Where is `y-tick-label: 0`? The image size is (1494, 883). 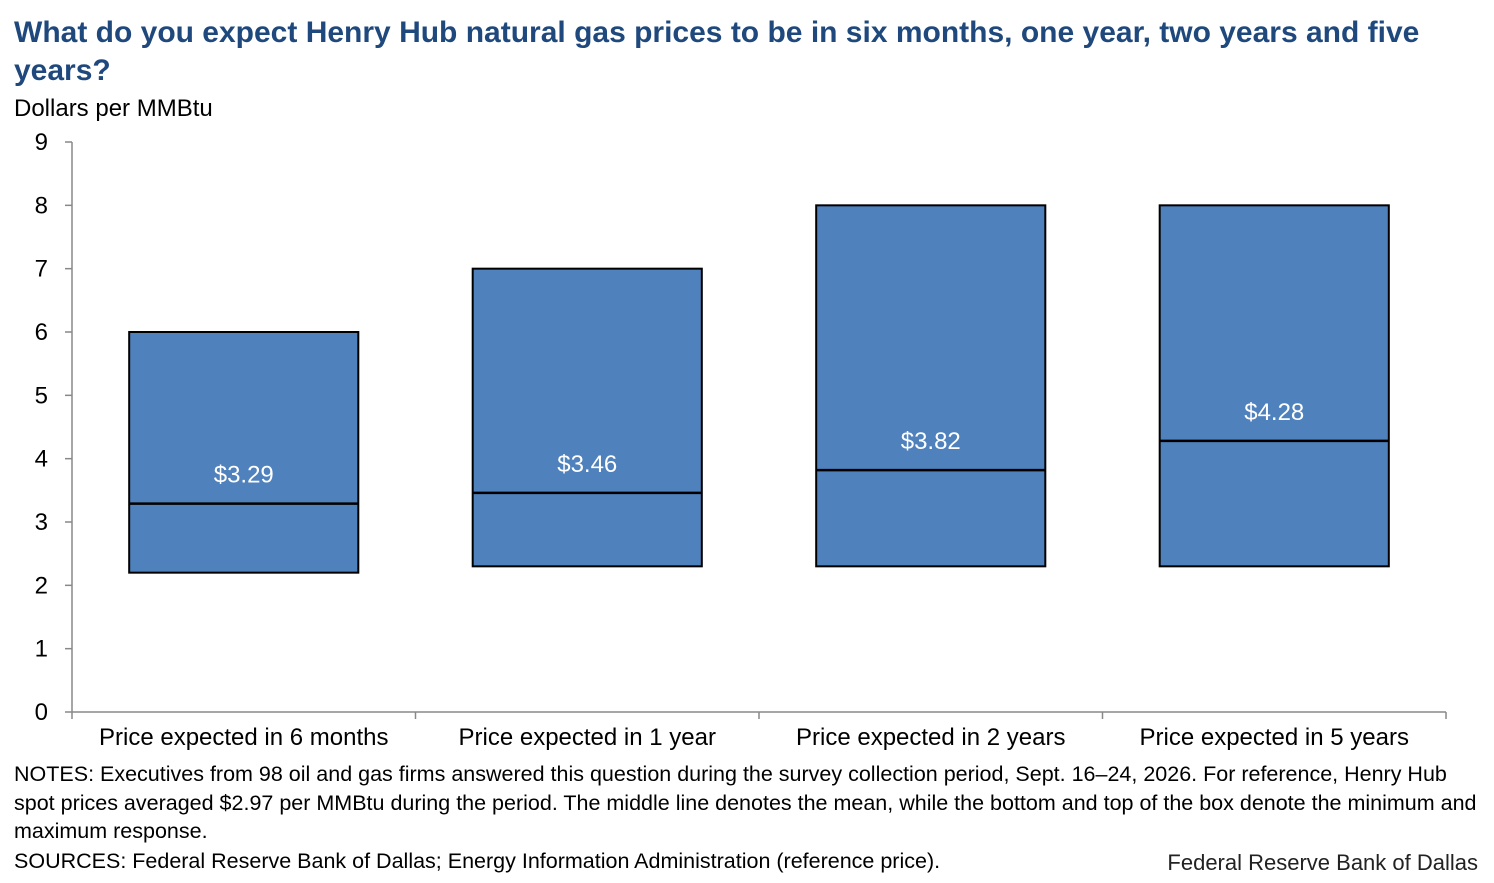
y-tick-label: 0 is located at coordinates (41, 712).